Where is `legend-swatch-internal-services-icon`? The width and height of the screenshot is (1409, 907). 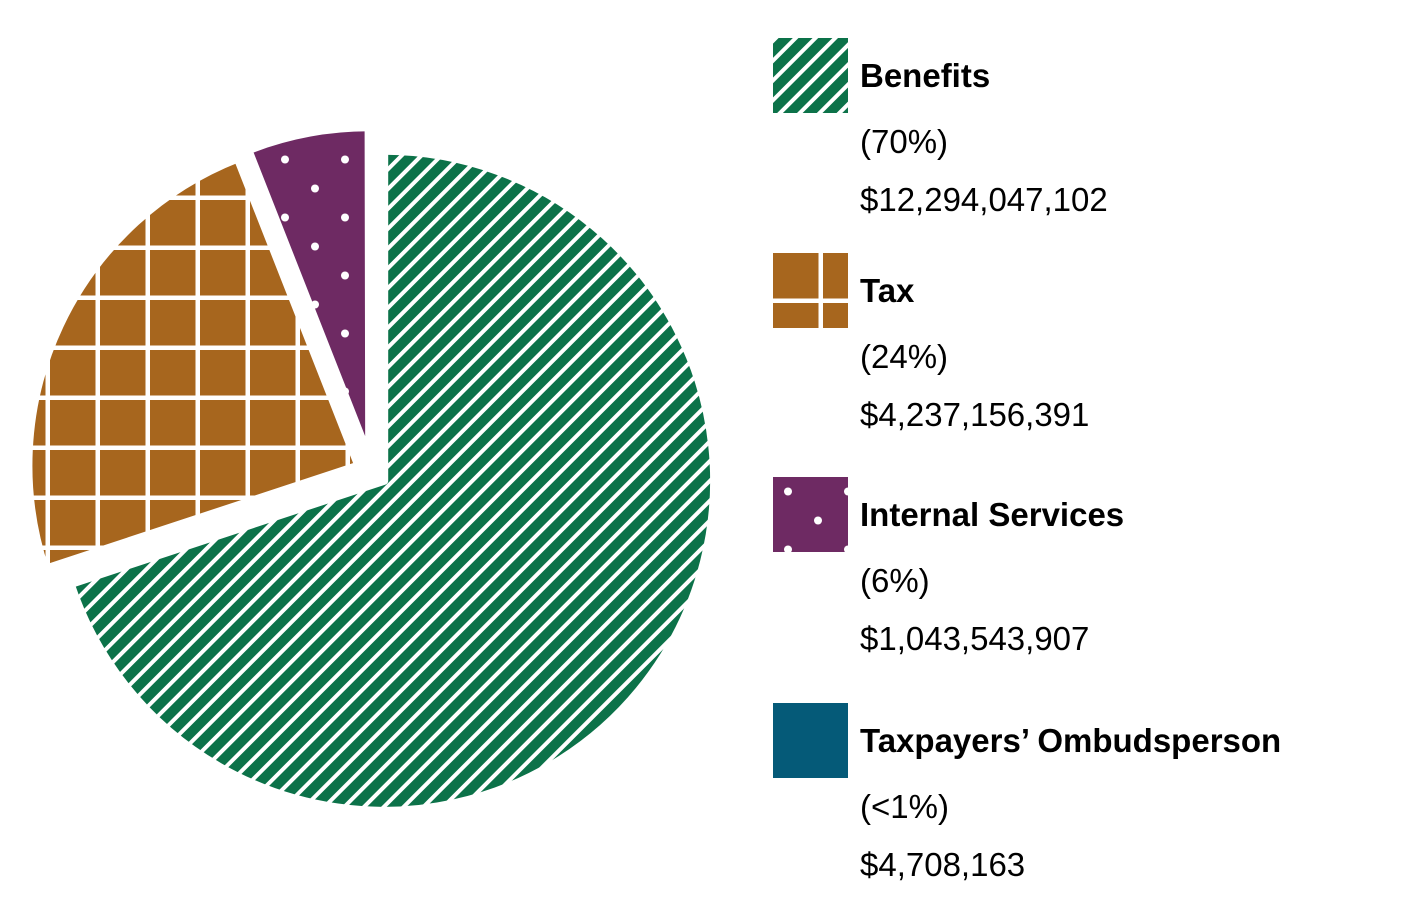 legend-swatch-internal-services-icon is located at coordinates (810, 514).